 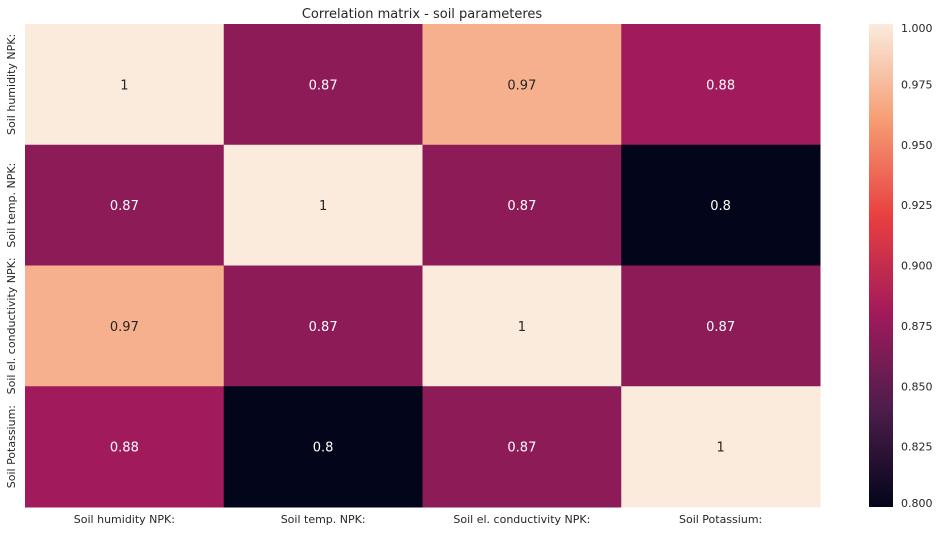 I want to click on colorbar-tick-label-3: 0.875, so click(x=917, y=326).